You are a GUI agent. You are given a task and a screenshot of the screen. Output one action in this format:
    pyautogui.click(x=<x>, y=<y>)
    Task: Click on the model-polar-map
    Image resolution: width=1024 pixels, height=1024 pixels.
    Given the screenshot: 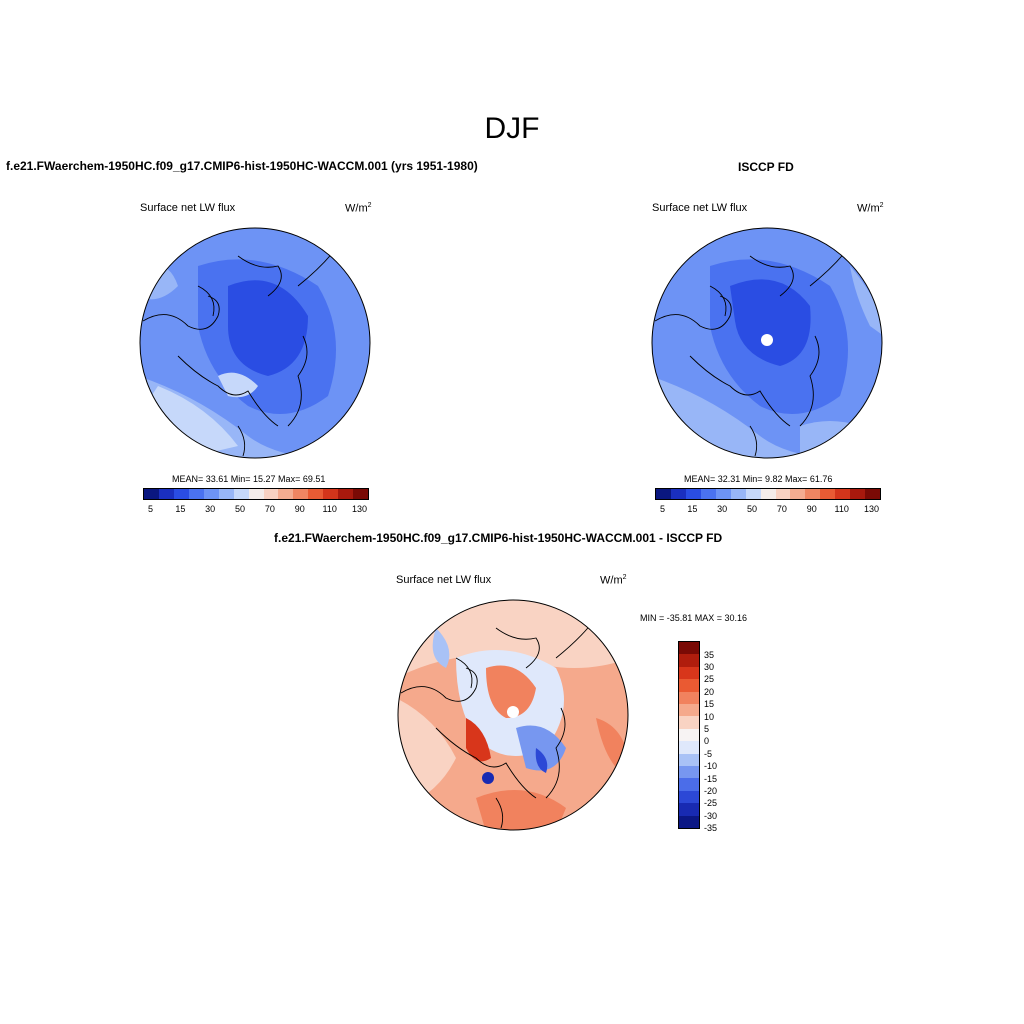 What is the action you would take?
    pyautogui.click(x=255, y=343)
    